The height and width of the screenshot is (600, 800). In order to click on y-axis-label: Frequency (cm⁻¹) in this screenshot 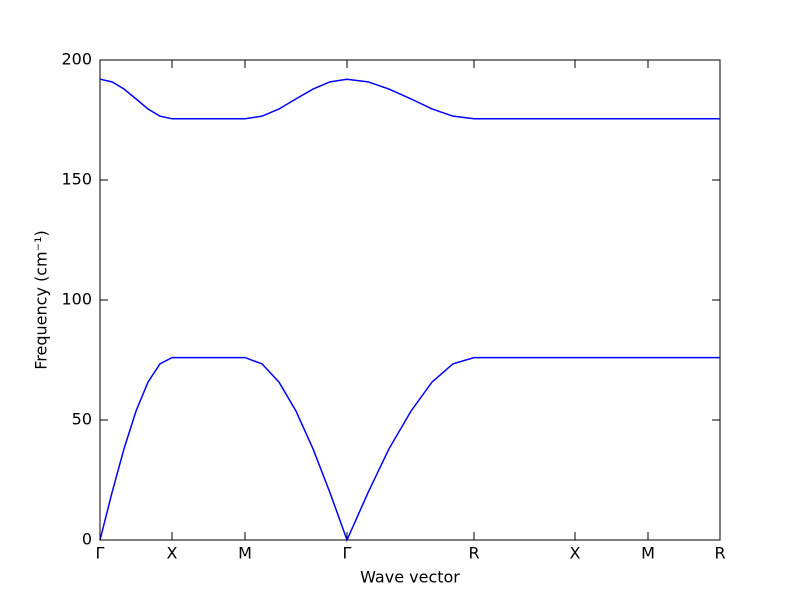, I will do `click(41, 299)`.